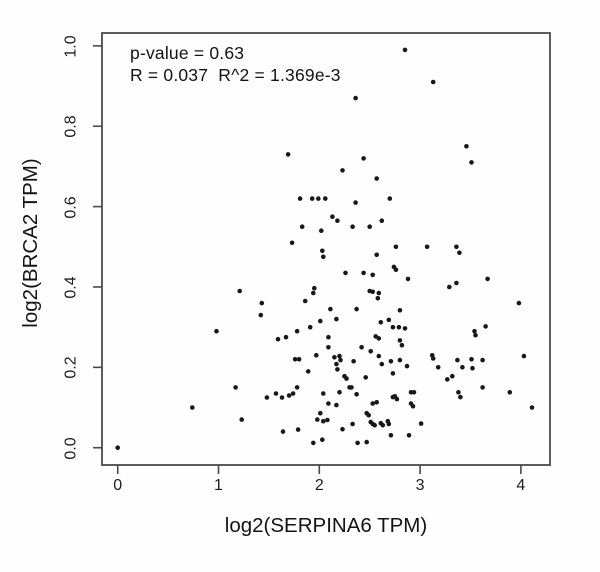 Image resolution: width=600 pixels, height=572 pixels. What do you see at coordinates (30, 243) in the screenshot?
I see `y-axis-label: log2(BRCA2 TPM)` at bounding box center [30, 243].